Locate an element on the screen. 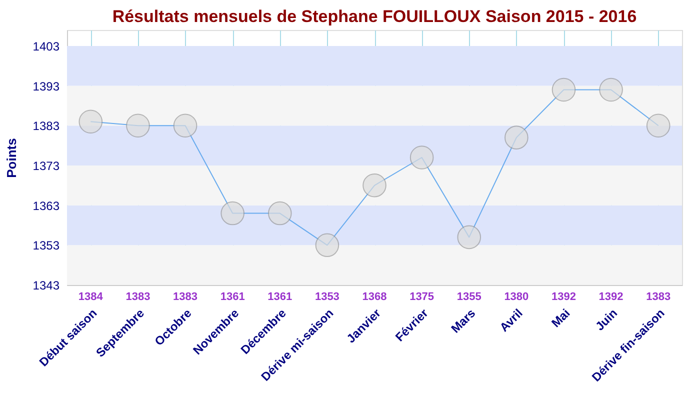  y-tick-label: 1393 is located at coordinates (46, 86).